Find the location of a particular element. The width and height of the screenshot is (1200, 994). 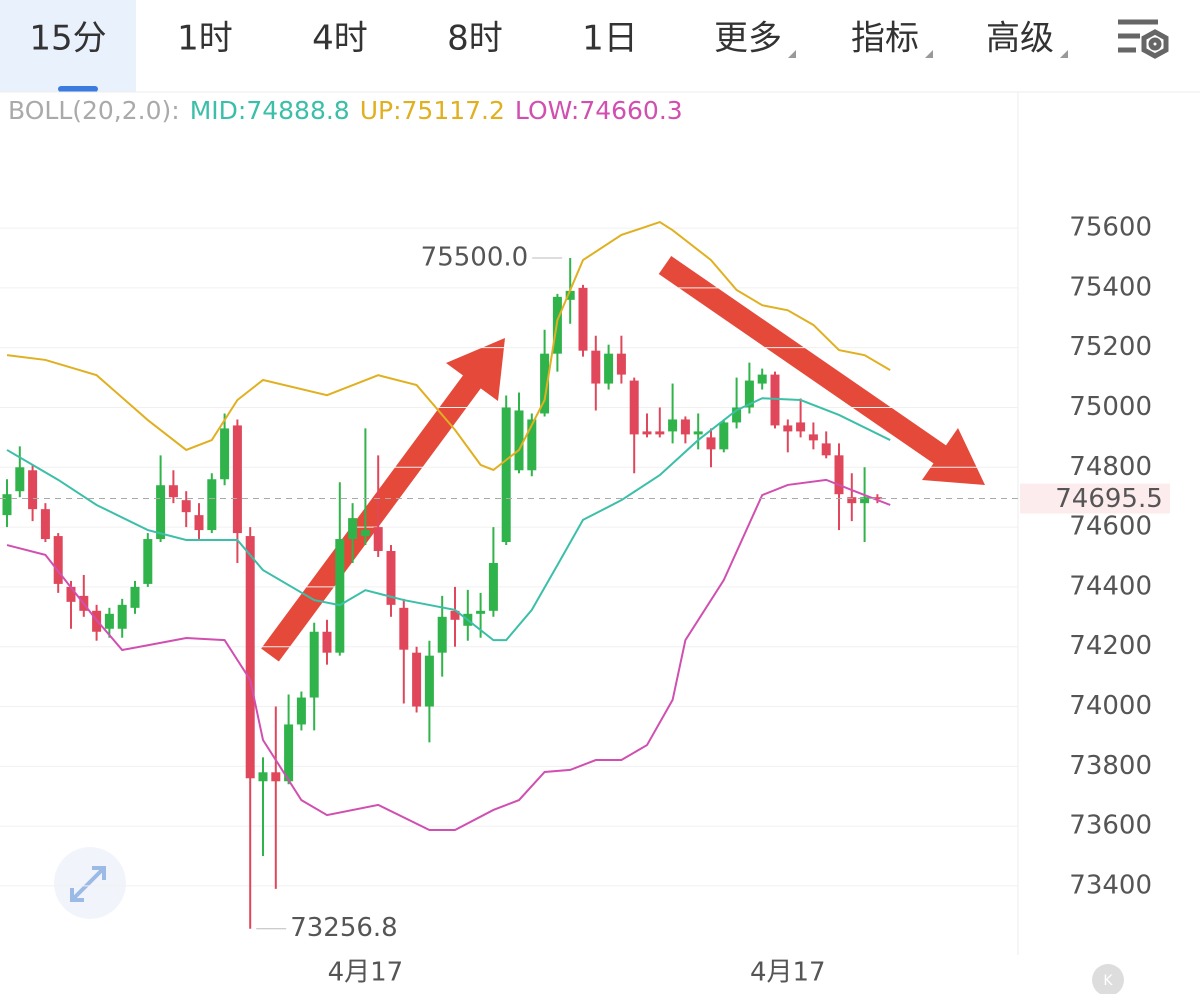

legend-text: 74888.8 is located at coordinates (297, 110).